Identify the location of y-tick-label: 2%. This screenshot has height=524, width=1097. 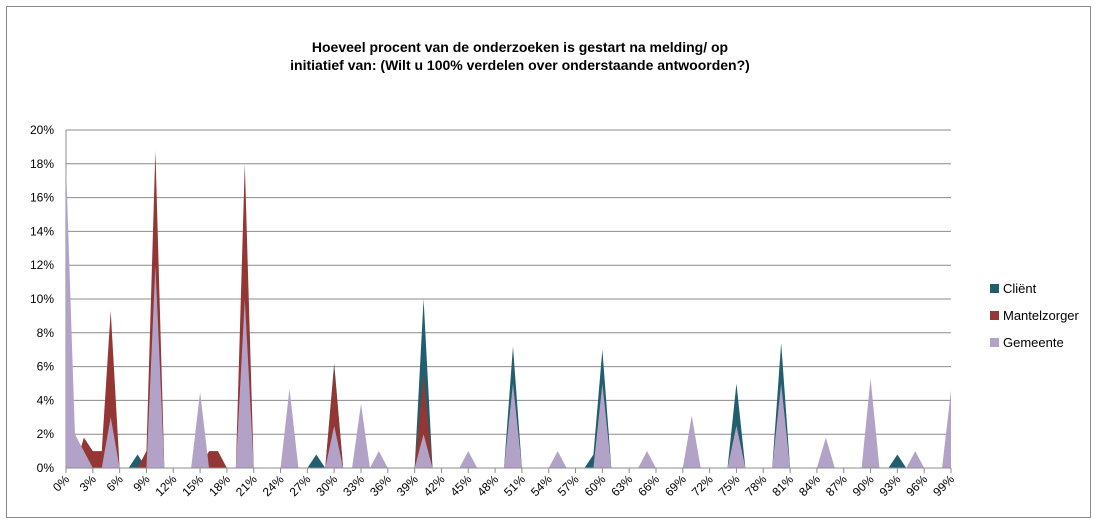
(46, 434).